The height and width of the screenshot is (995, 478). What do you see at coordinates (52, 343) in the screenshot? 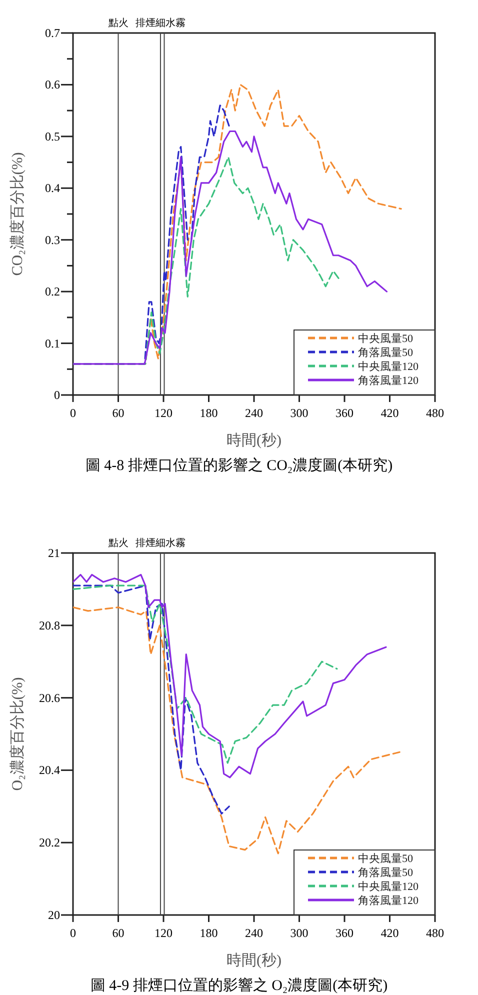
I see `y-tick-label: 0.1` at bounding box center [52, 343].